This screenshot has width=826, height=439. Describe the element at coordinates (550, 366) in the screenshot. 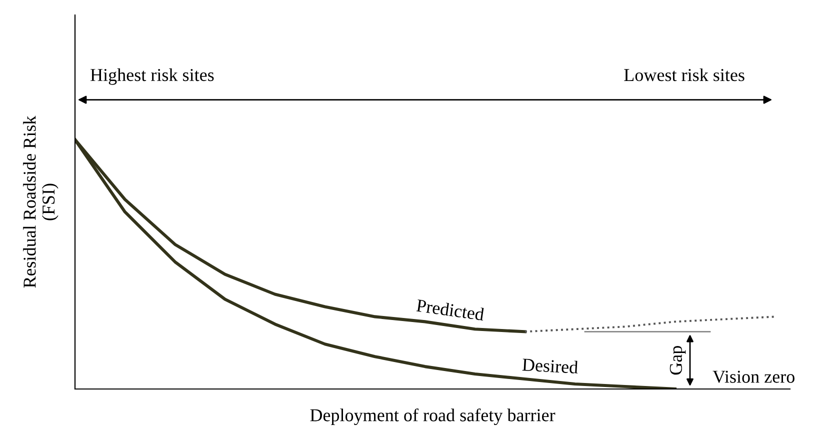

I see `series-label: Desired` at that location.